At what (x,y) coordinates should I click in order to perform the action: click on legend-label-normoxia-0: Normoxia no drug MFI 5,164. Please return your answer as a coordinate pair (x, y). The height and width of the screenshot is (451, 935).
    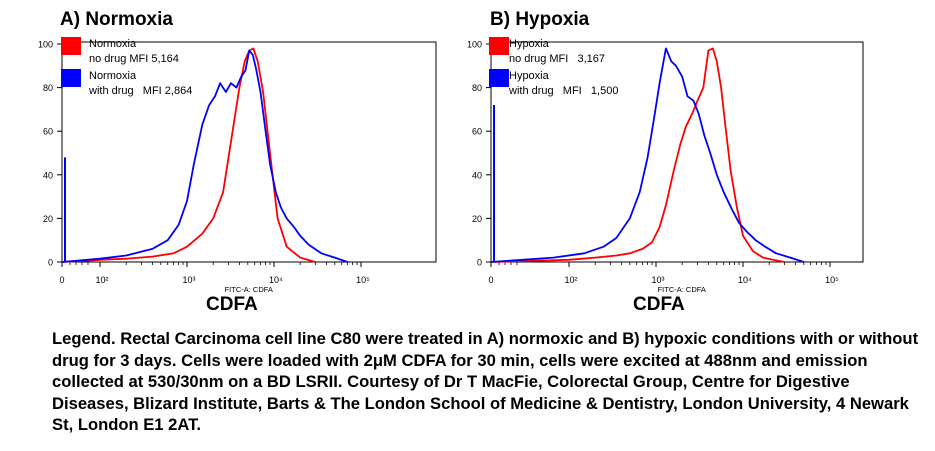
    Looking at the image, I should click on (134, 51).